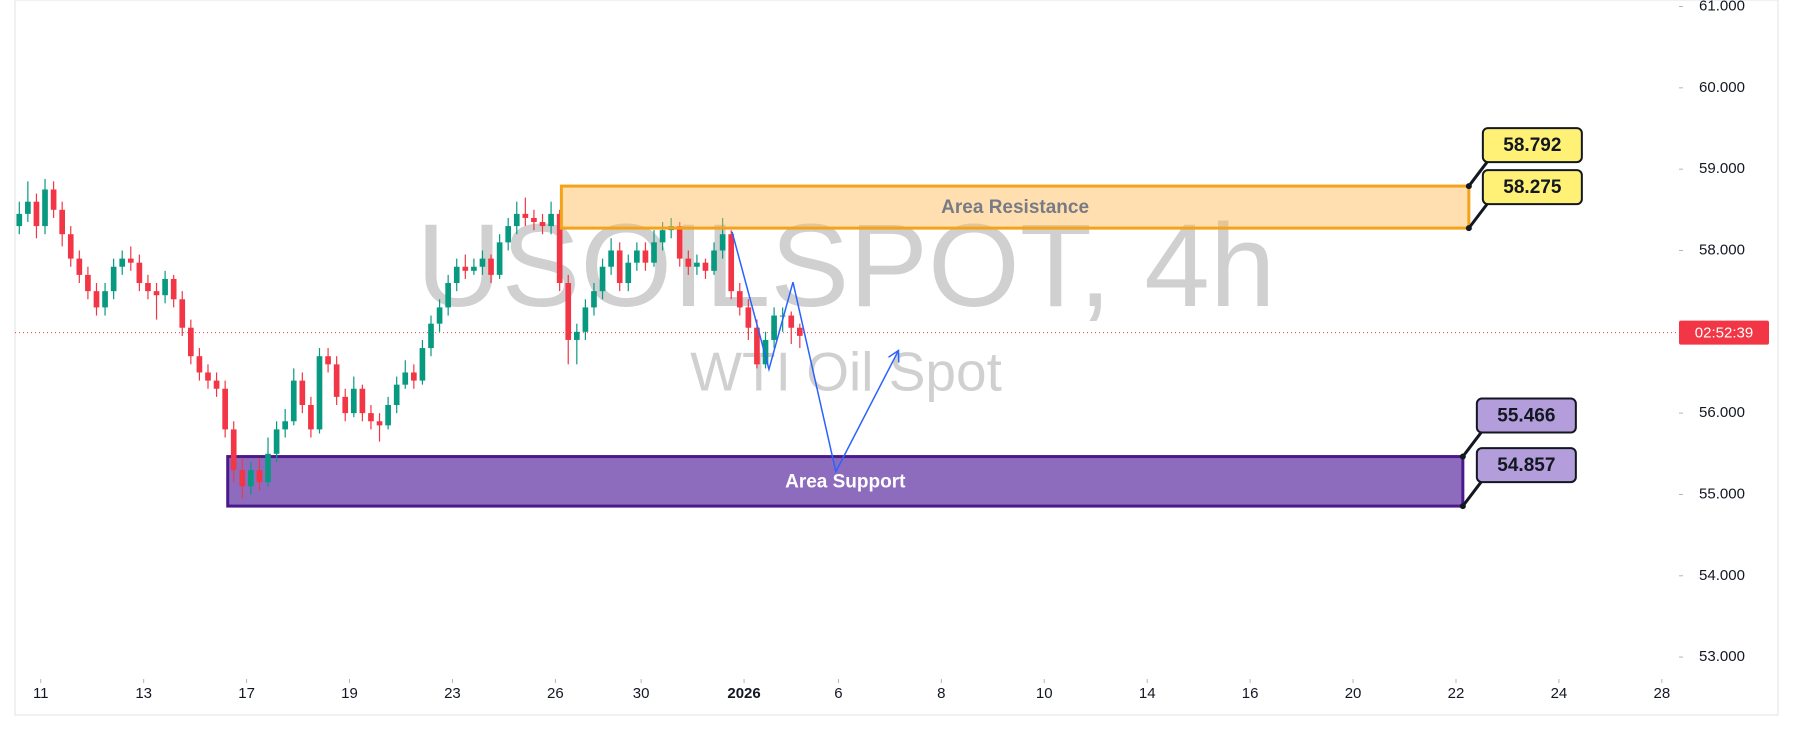 This screenshot has height=738, width=1793. Describe the element at coordinates (1722, 412) in the screenshot. I see `y-tick-label: 56.000` at that location.